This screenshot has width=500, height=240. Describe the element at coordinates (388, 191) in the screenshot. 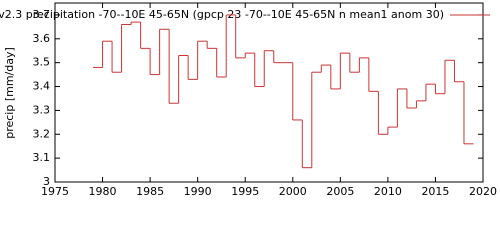

I see `x-tick-label: 2010` at that location.